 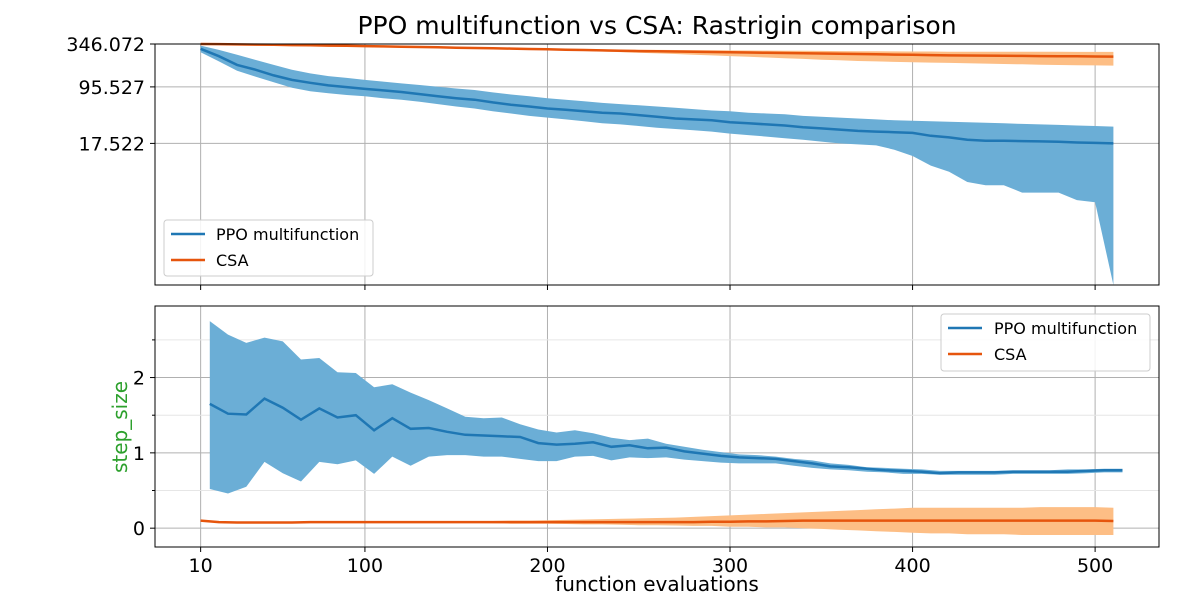 I want to click on bottom-legend-box, so click(x=1045, y=342).